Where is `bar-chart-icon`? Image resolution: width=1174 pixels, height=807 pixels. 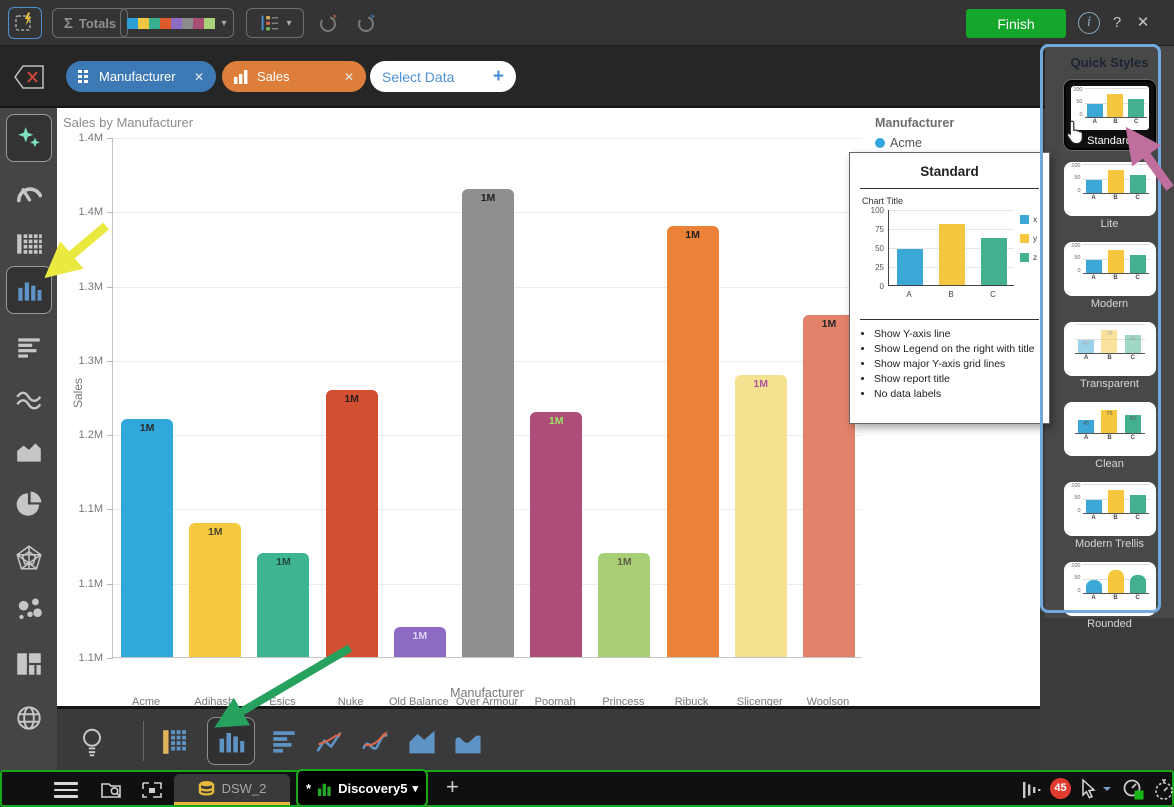
bar-chart-icon is located at coordinates (324, 789).